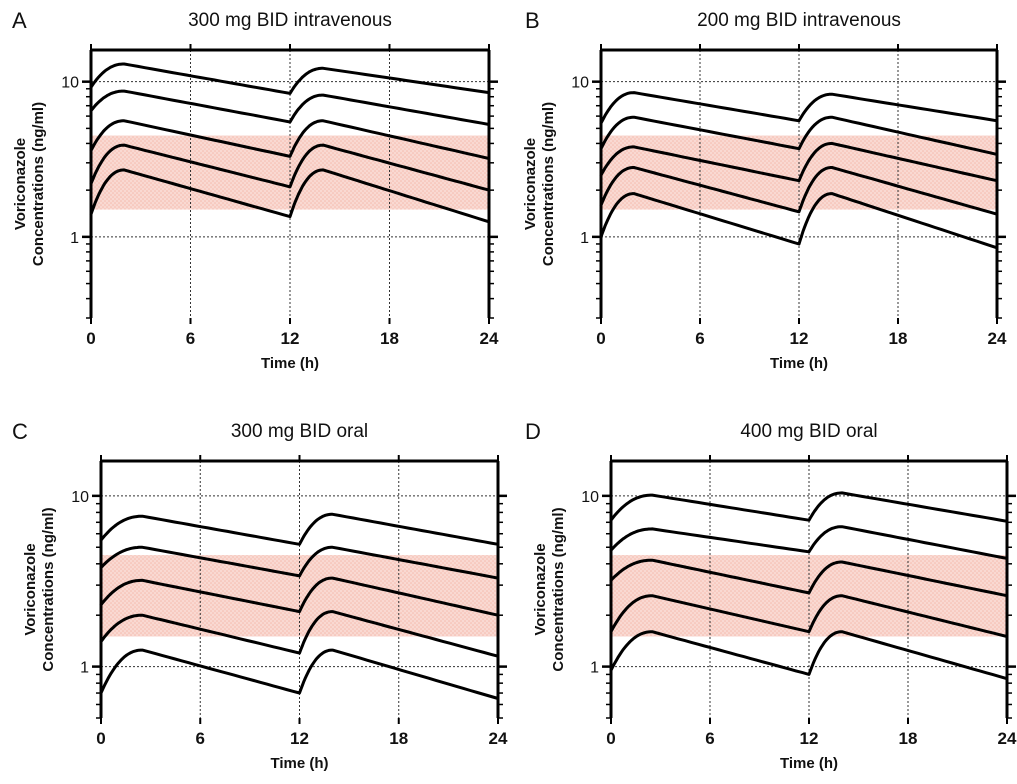 The width and height of the screenshot is (1017, 784). What do you see at coordinates (290, 20) in the screenshot?
I see `panel-a-title: 300 mg BID intravenous` at bounding box center [290, 20].